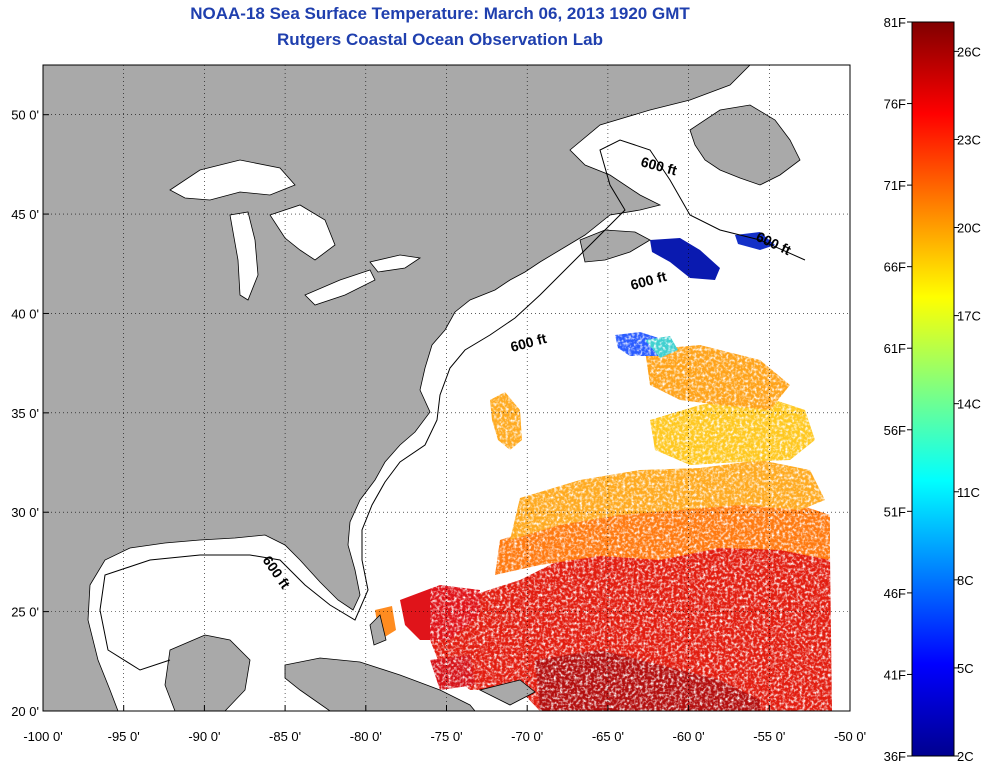 The width and height of the screenshot is (984, 770). I want to click on colorbar-label-c: 17C, so click(969, 316).